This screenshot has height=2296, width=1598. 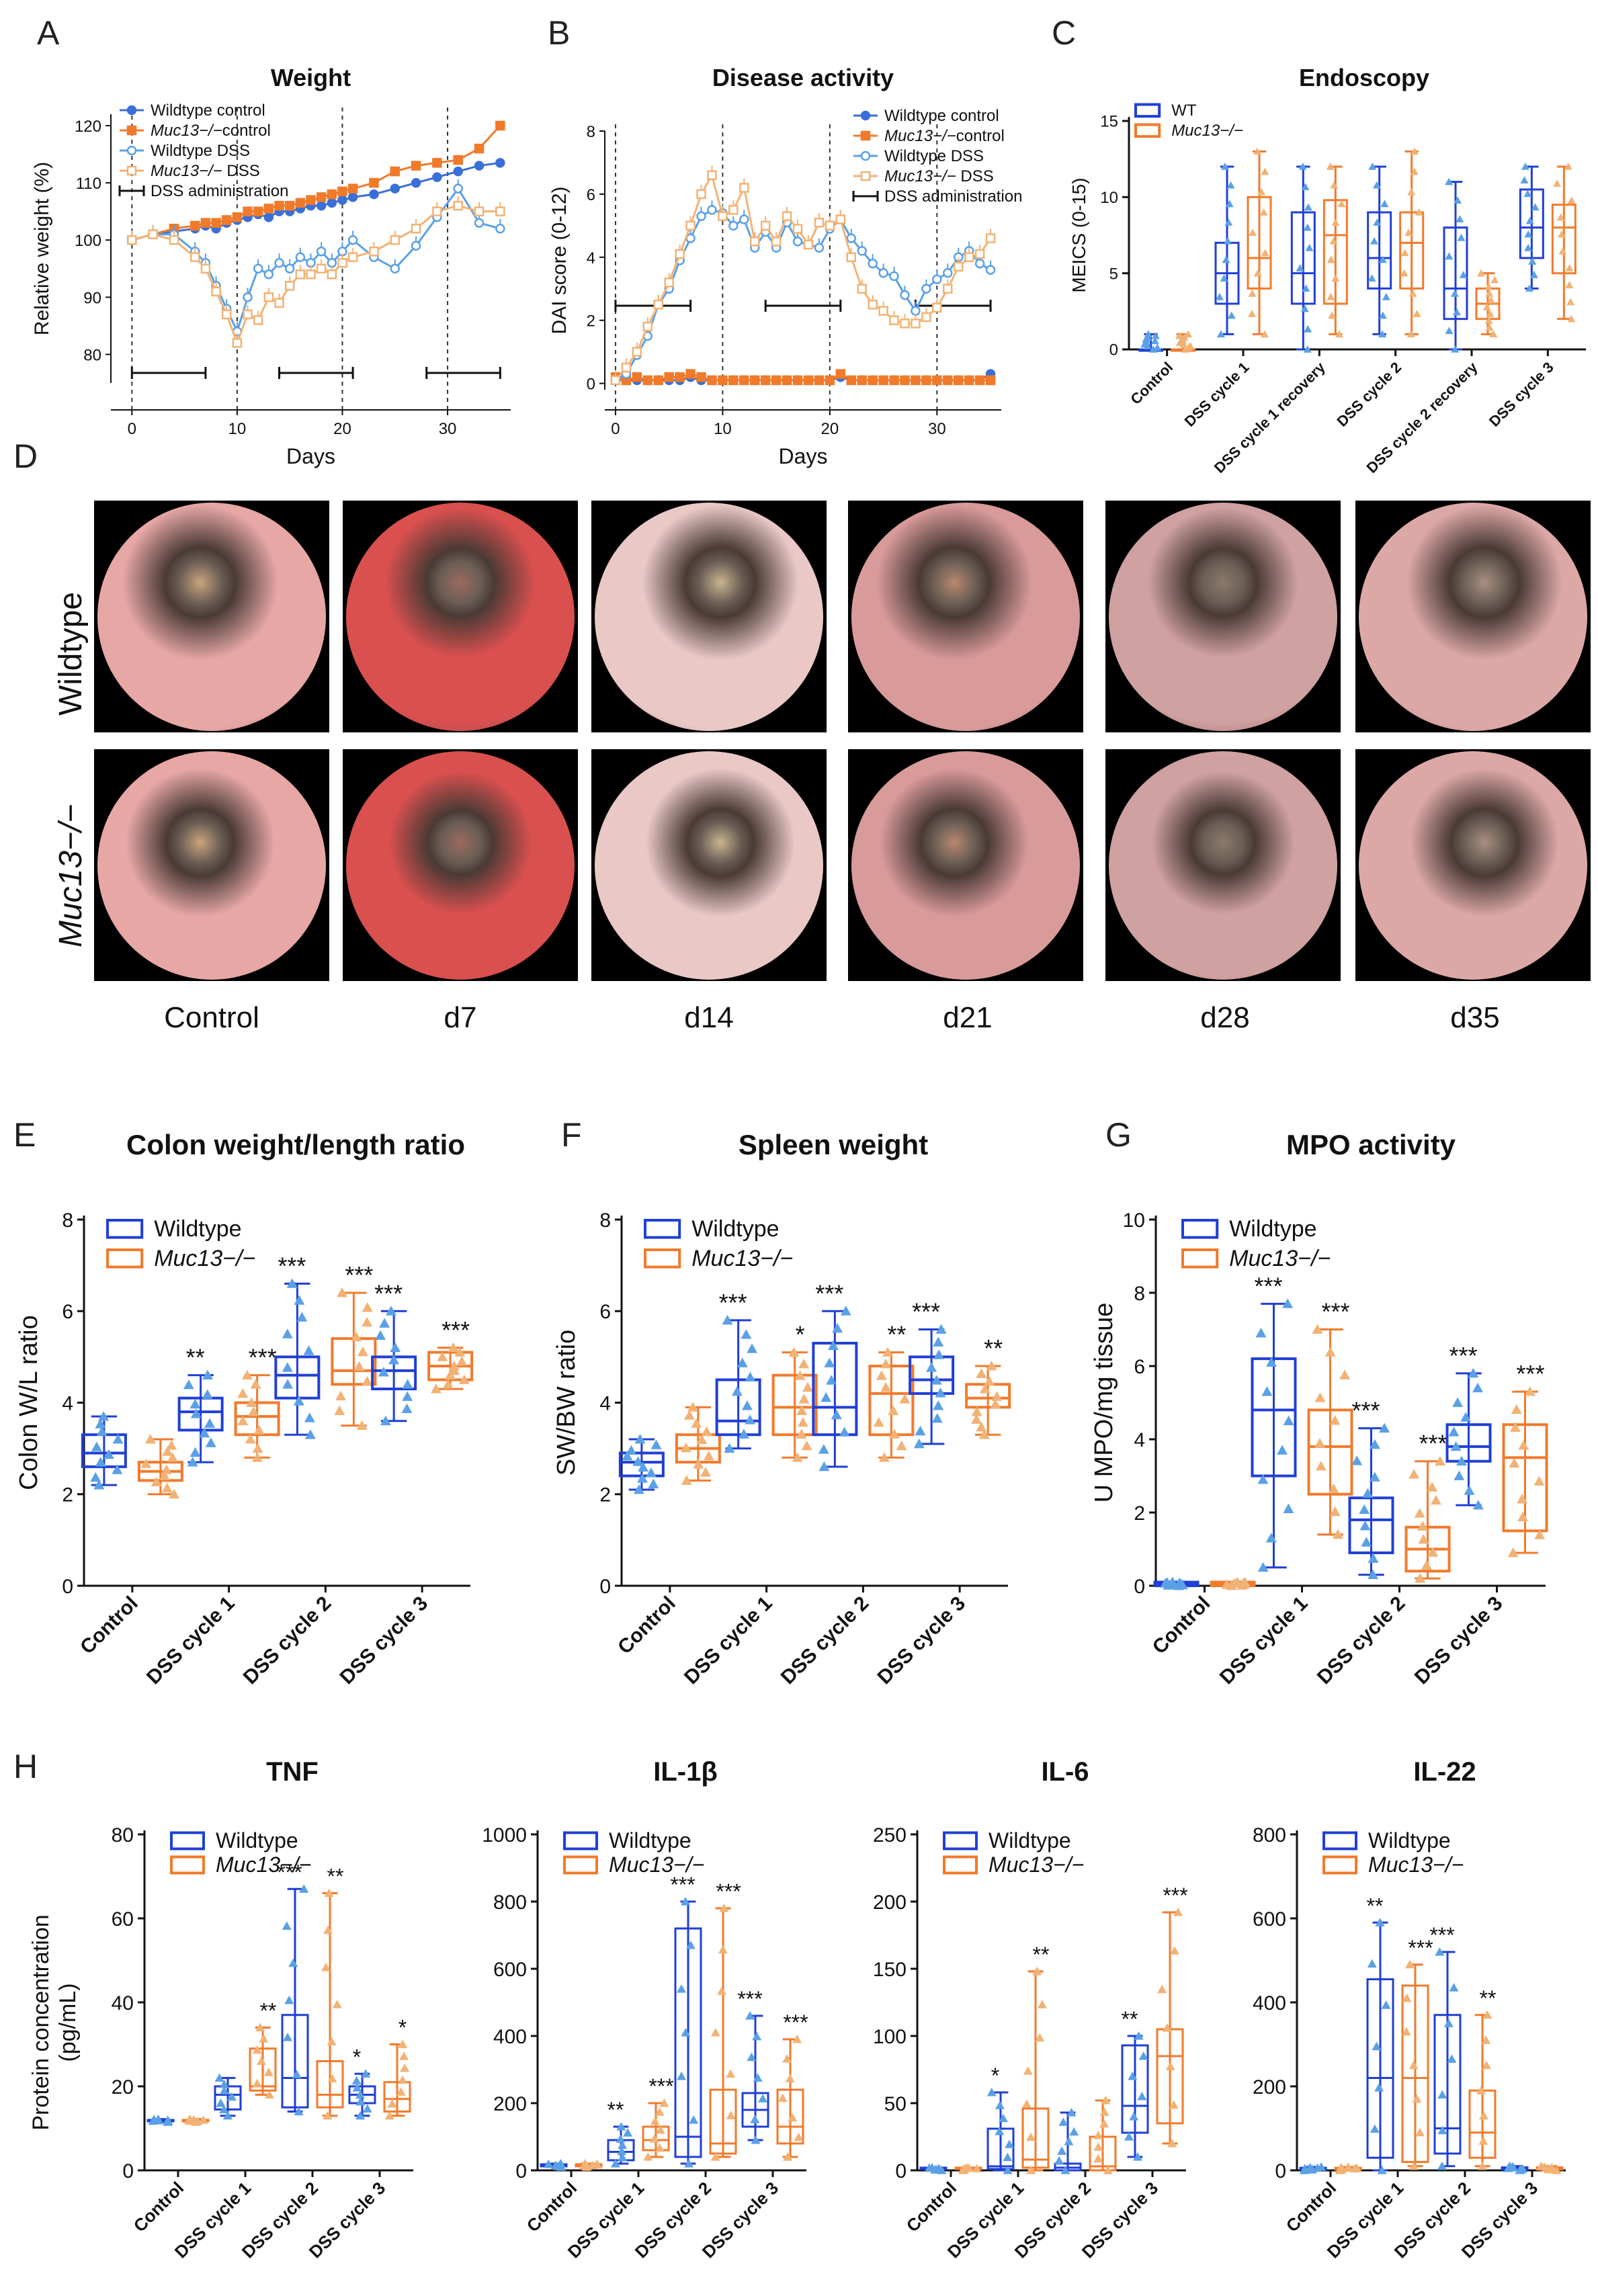 I want to click on legend-label: Wildtype DSS, so click(x=934, y=156).